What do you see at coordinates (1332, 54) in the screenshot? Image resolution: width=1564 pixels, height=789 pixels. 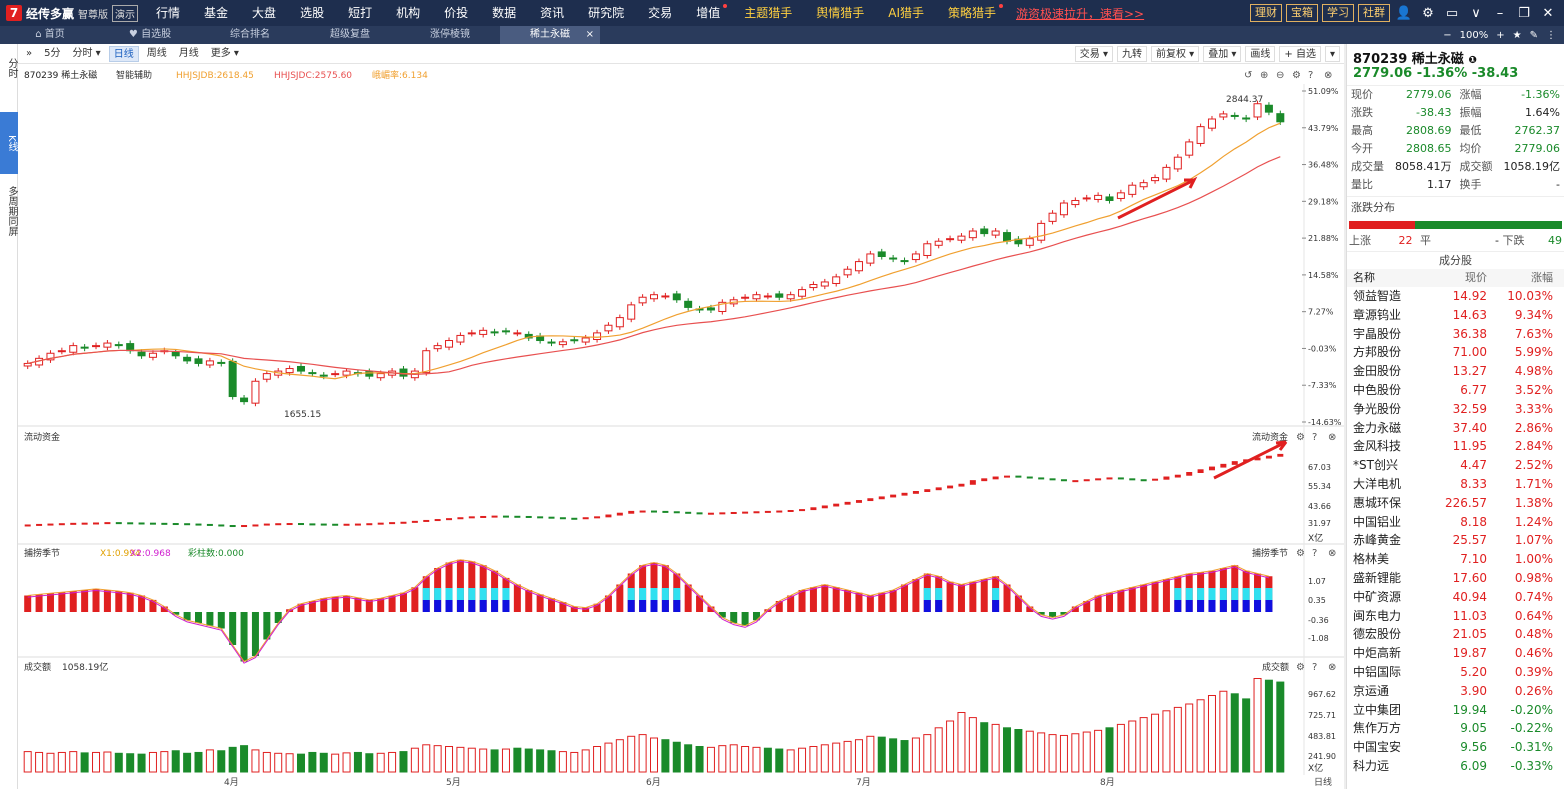 I see `toolbar-right-btn-6: ▾` at bounding box center [1332, 54].